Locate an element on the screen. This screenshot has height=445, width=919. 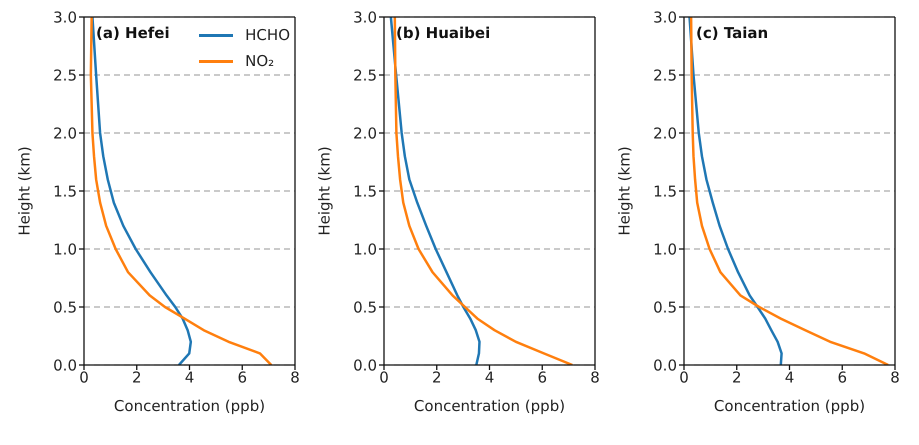
legend-label: NO₂ is located at coordinates (259, 61).